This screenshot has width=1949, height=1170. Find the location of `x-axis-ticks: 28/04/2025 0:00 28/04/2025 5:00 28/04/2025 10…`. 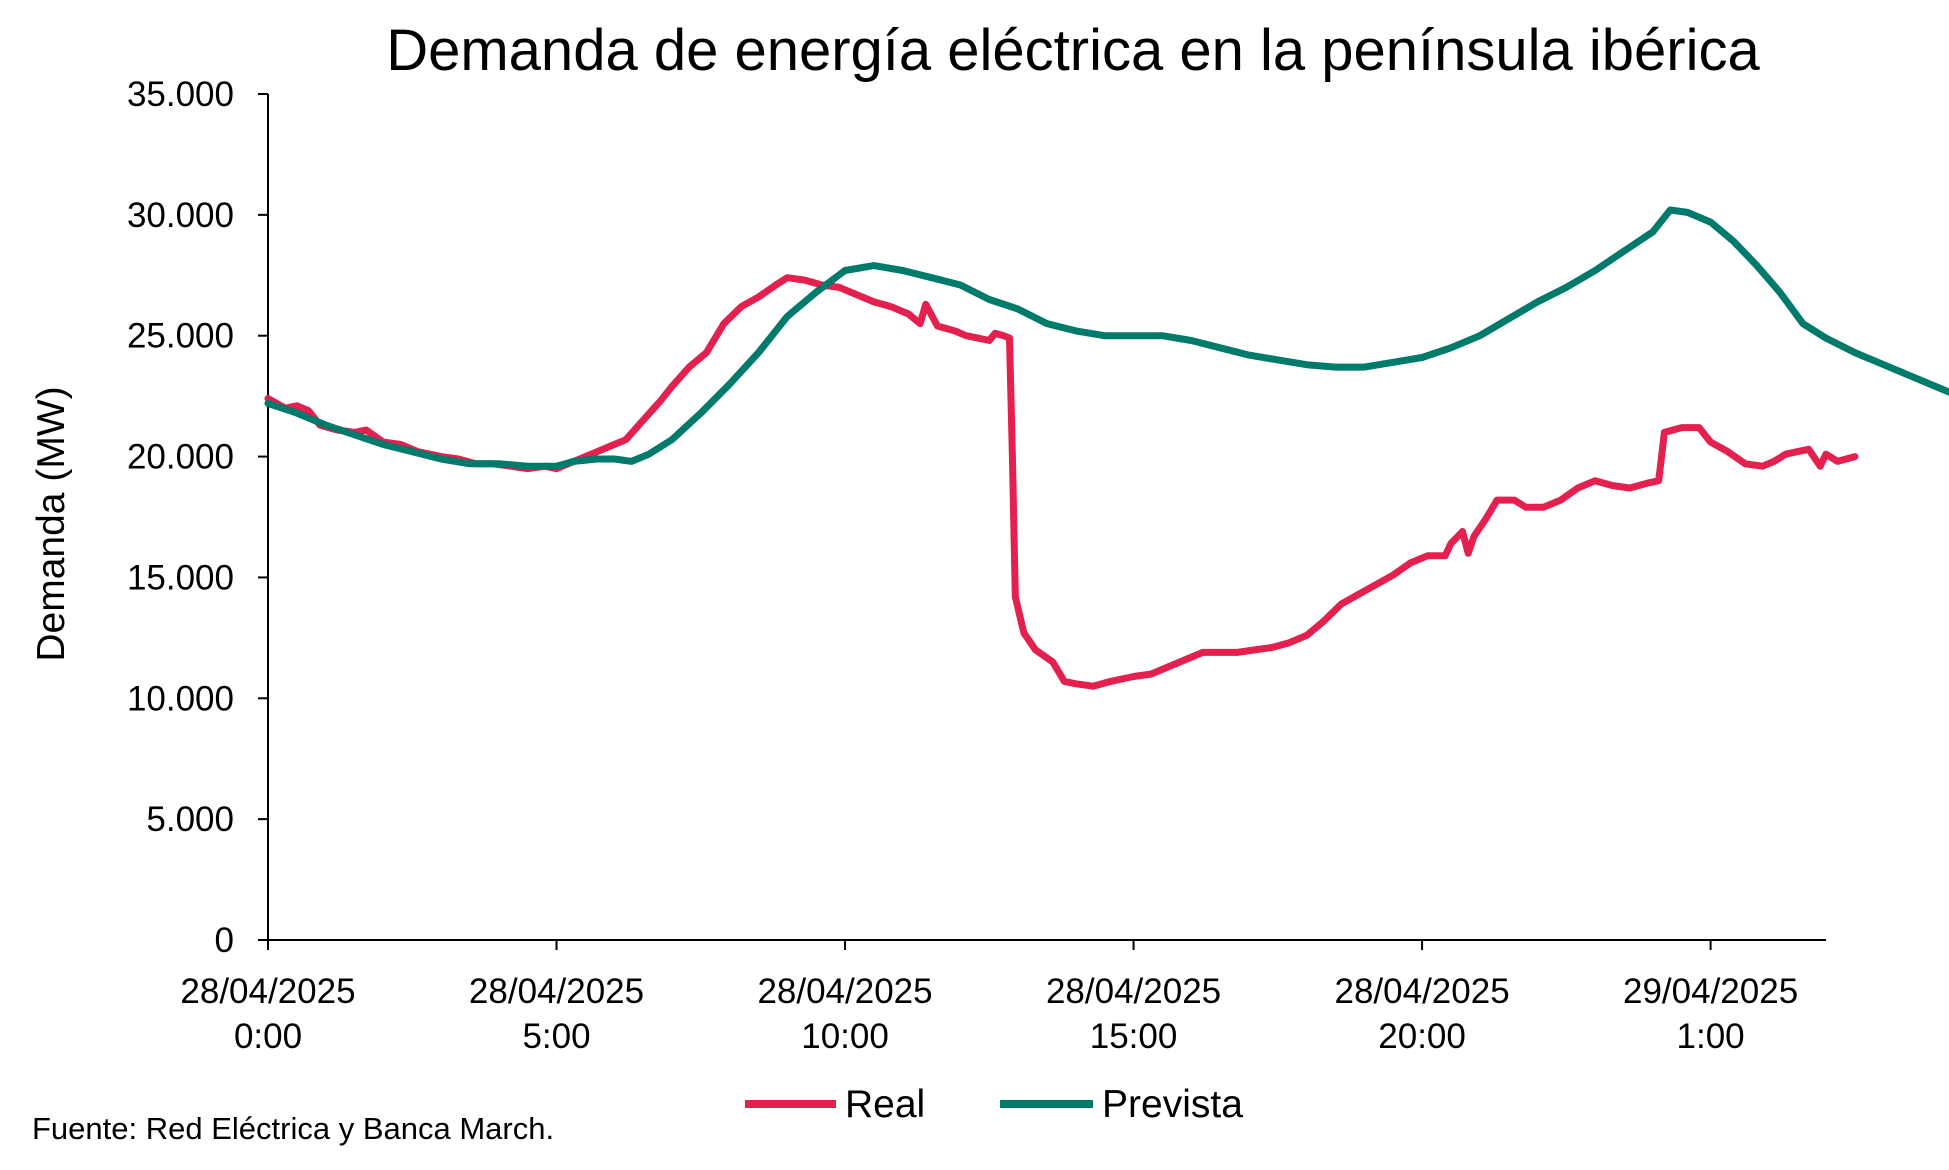

x-axis-ticks: 28/04/2025 0:00 28/04/2025 5:00 28/04/2025 10… is located at coordinates (989, 998).